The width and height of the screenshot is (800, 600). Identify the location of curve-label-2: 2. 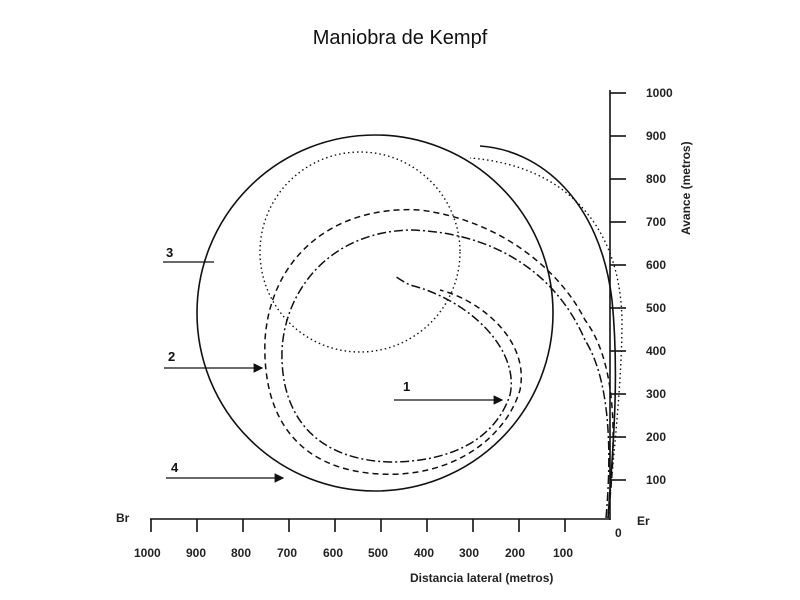
(171, 356).